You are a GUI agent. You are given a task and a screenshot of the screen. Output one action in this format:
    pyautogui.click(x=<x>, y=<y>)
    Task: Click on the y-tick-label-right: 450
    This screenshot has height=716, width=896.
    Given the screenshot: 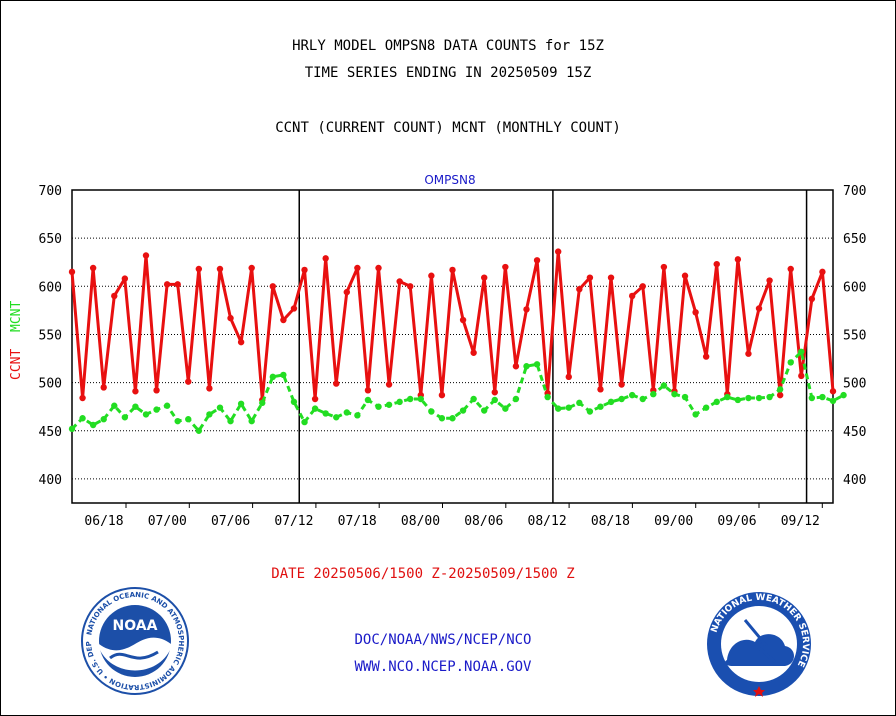 What is the action you would take?
    pyautogui.click(x=854, y=432)
    